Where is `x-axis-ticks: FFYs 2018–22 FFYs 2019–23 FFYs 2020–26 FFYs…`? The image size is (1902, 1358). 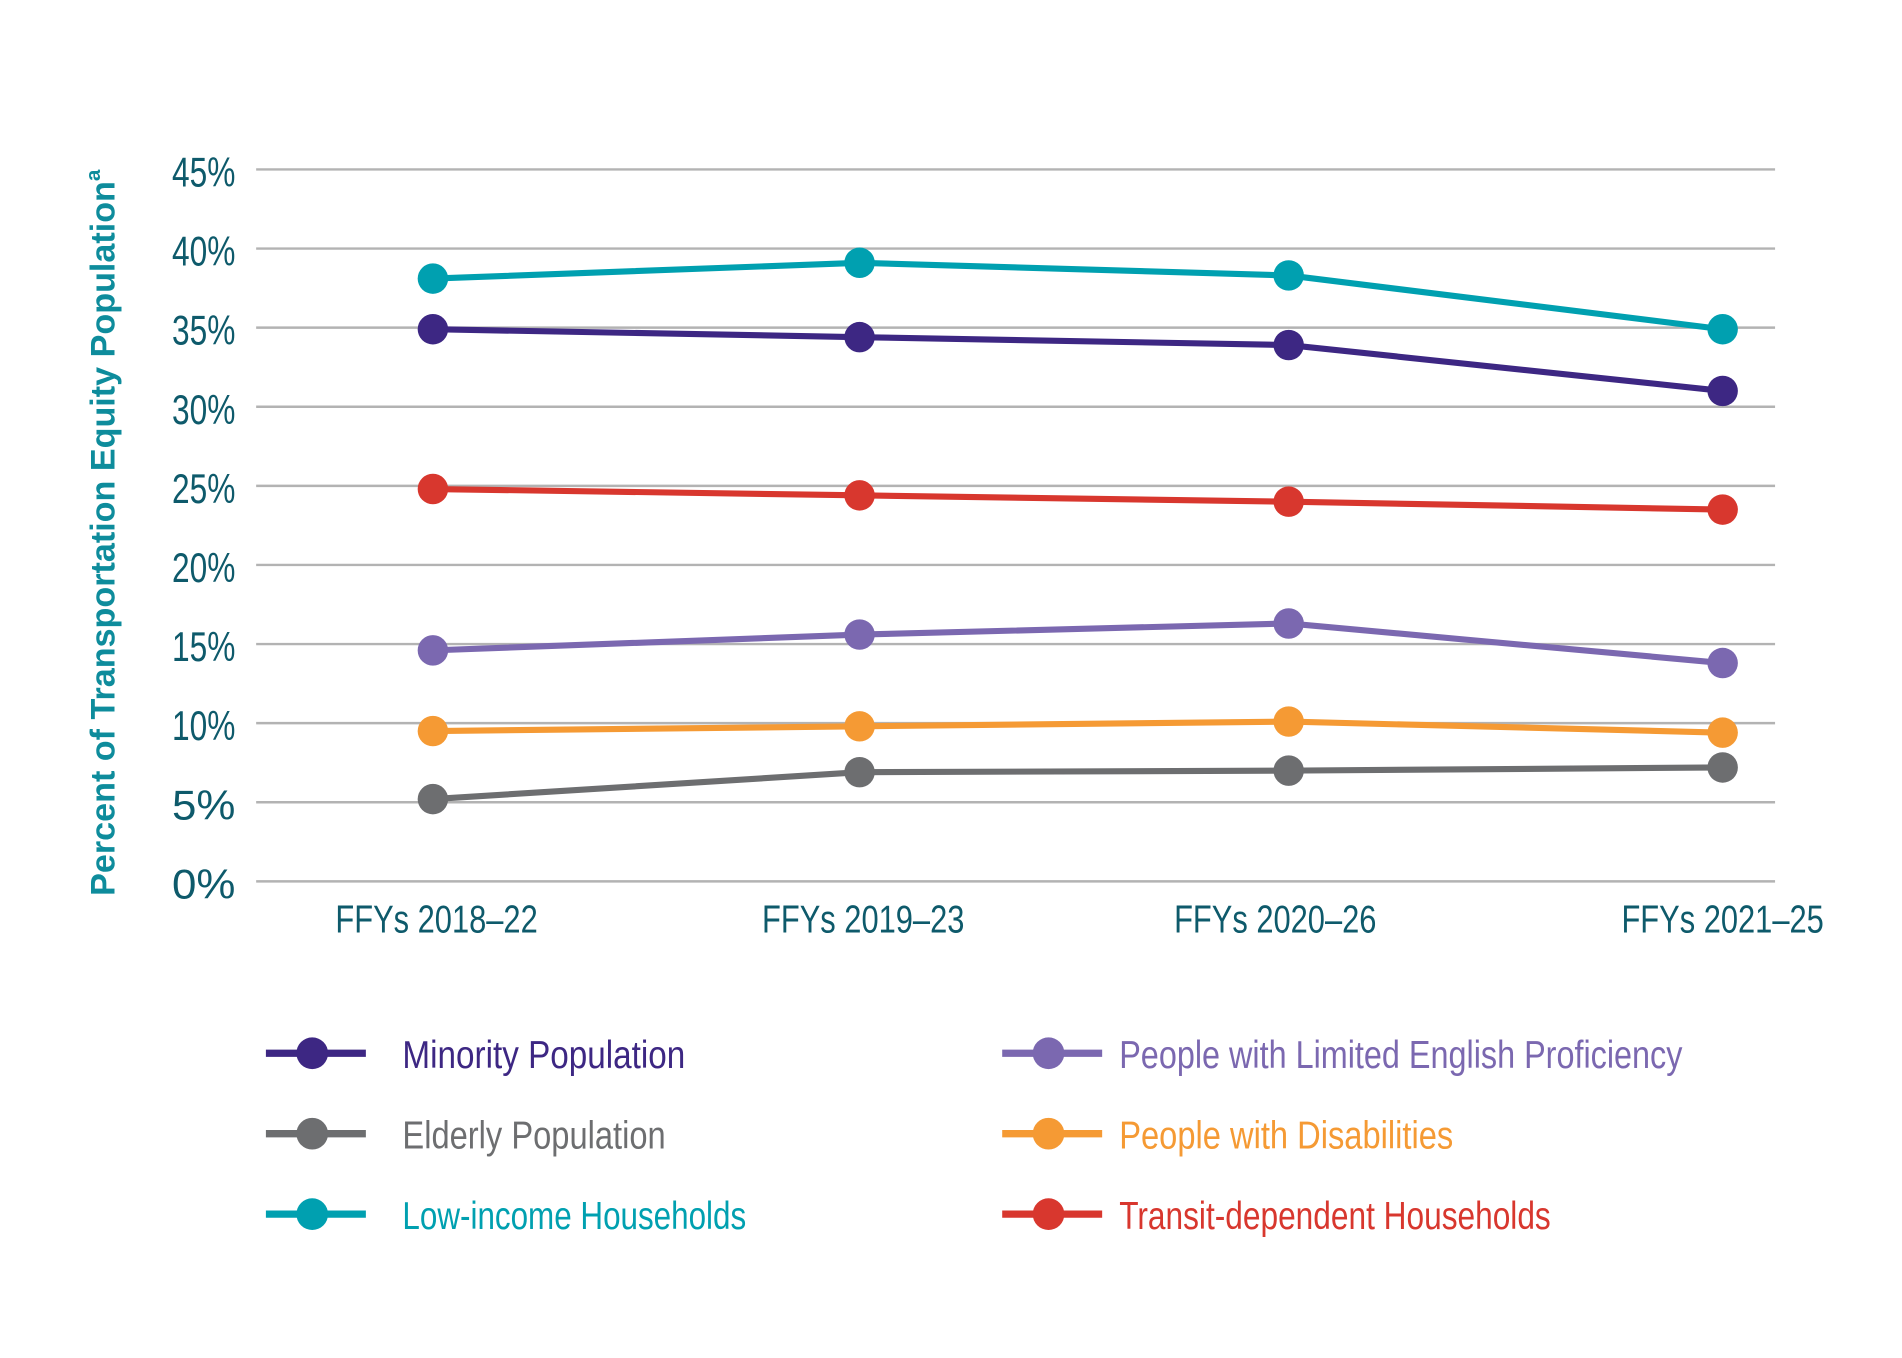
x-axis-ticks: FFYs 2018–22 FFYs 2019–23 FFYs 2020–26 FFYs… is located at coordinates (1079, 920).